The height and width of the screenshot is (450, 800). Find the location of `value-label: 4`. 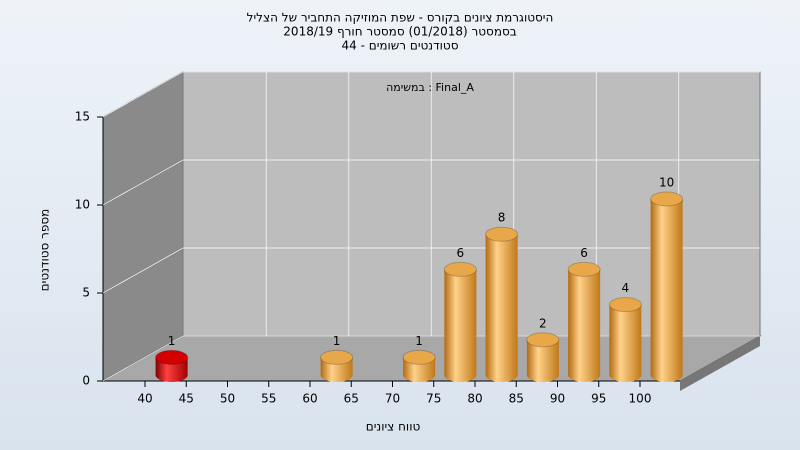

value-label: 4 is located at coordinates (626, 288).